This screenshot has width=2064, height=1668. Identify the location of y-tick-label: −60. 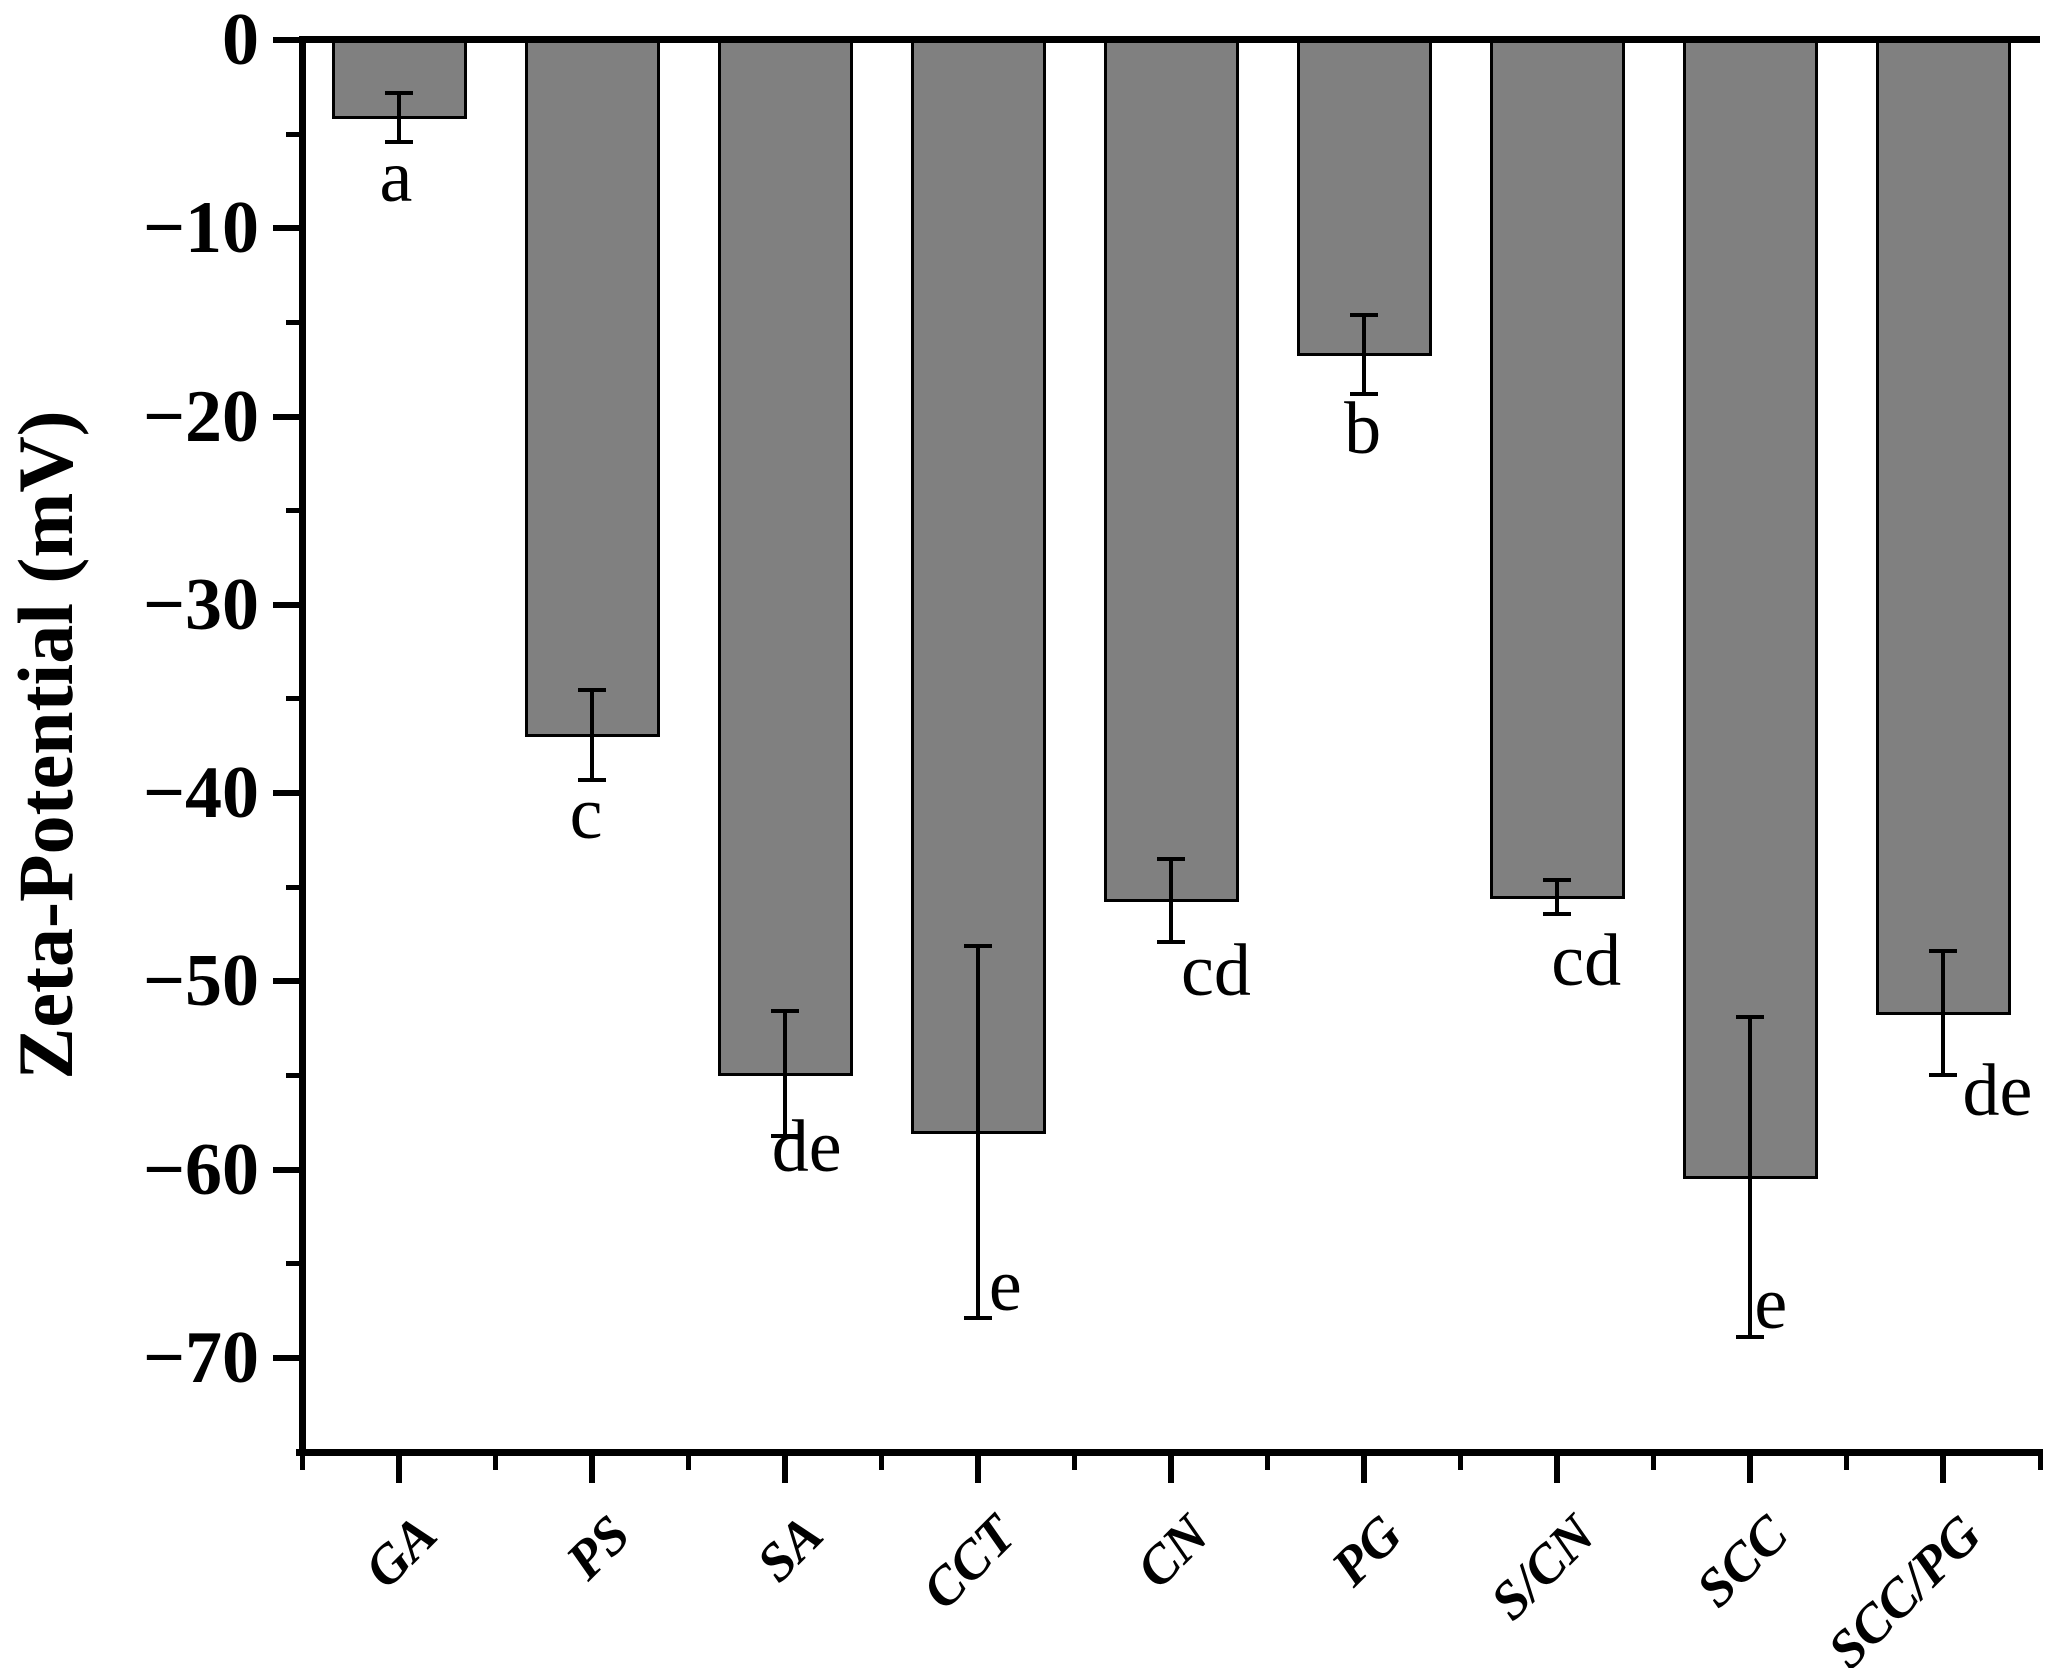
(200, 1169).